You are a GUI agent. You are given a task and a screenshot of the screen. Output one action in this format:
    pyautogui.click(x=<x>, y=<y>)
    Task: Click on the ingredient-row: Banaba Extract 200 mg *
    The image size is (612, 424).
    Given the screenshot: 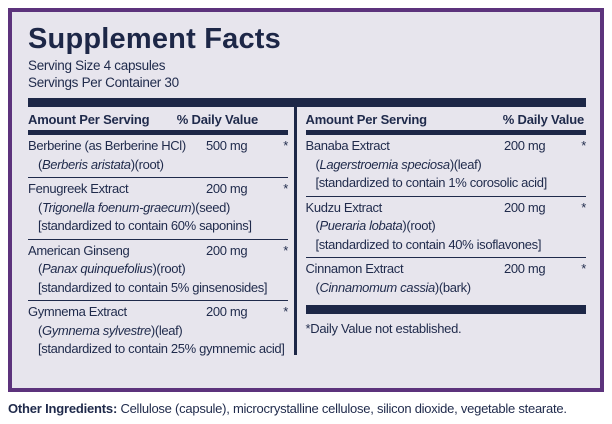 What is the action you would take?
    pyautogui.click(x=446, y=146)
    